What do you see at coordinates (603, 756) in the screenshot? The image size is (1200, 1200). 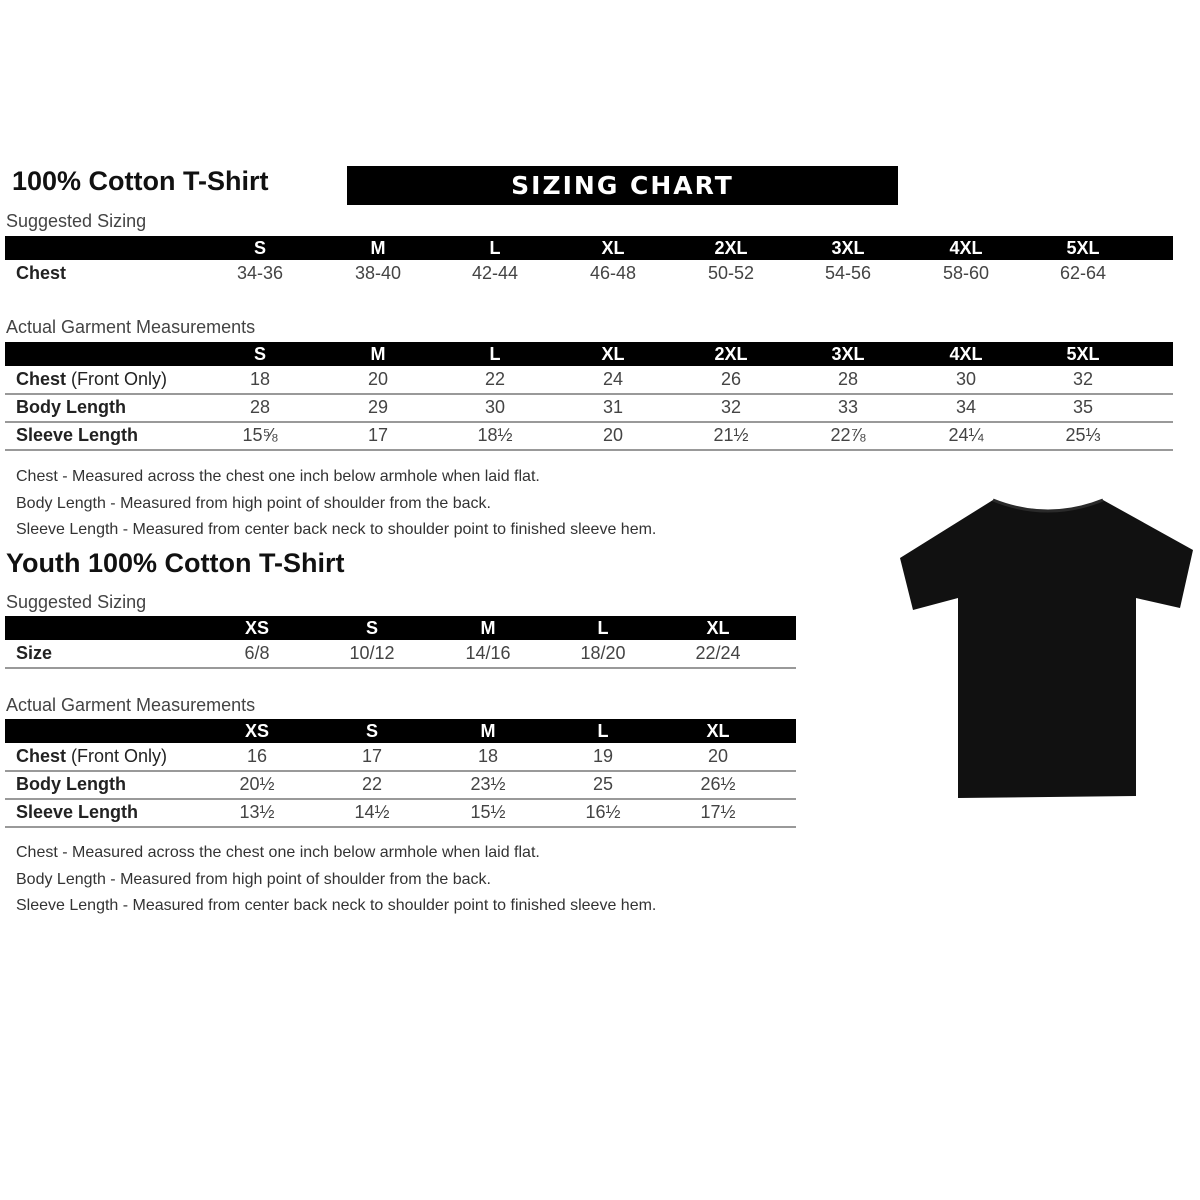 I see `table-cell: 19` at bounding box center [603, 756].